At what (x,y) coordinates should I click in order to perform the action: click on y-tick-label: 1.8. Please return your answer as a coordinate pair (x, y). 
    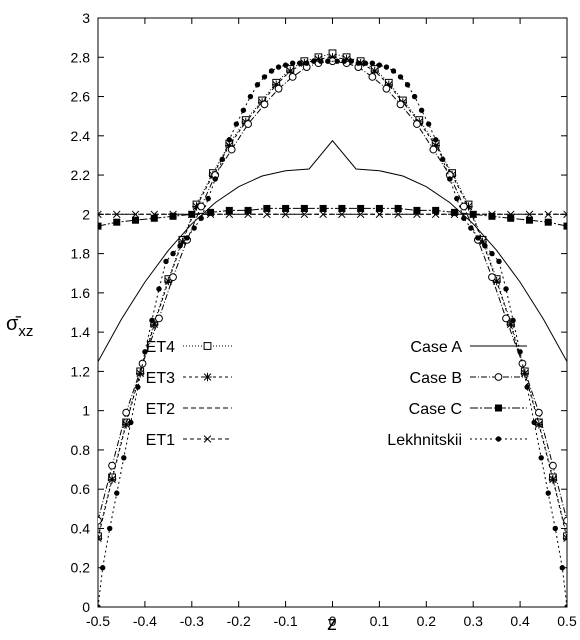
    Looking at the image, I should click on (81, 254).